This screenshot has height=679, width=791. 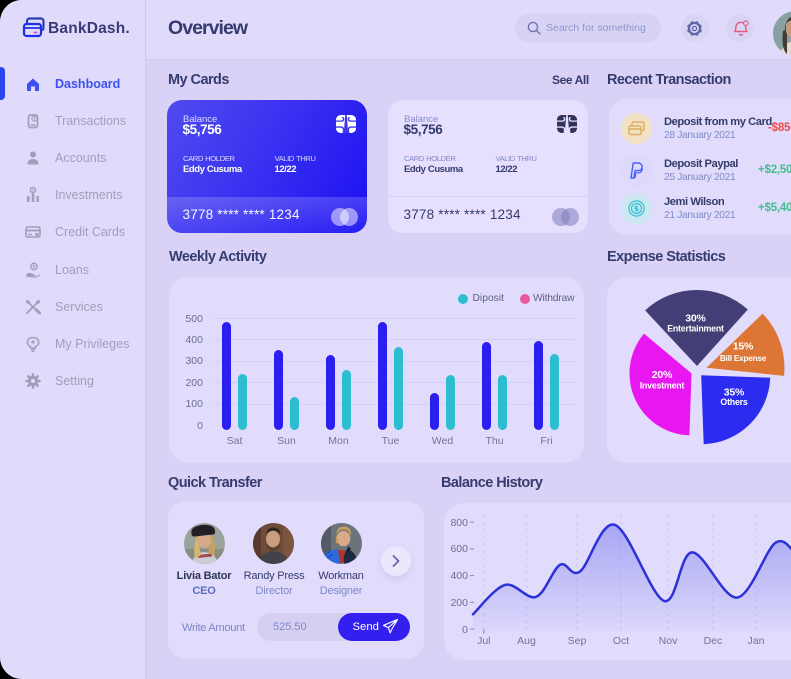 What do you see at coordinates (734, 392) in the screenshot?
I see `svg-text: 35%` at bounding box center [734, 392].